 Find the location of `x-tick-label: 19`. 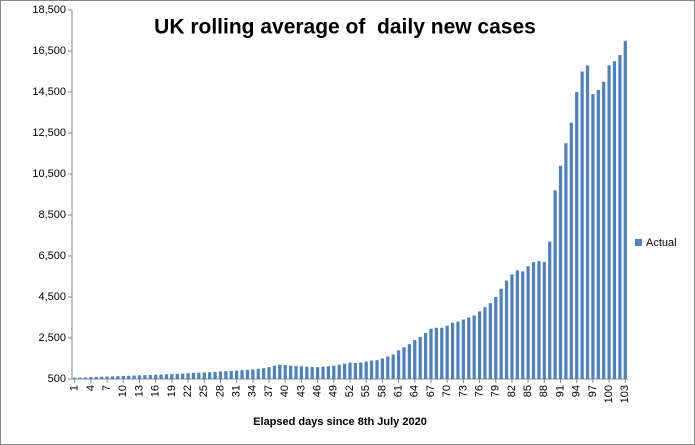

x-tick-label: 19 is located at coordinates (172, 391).